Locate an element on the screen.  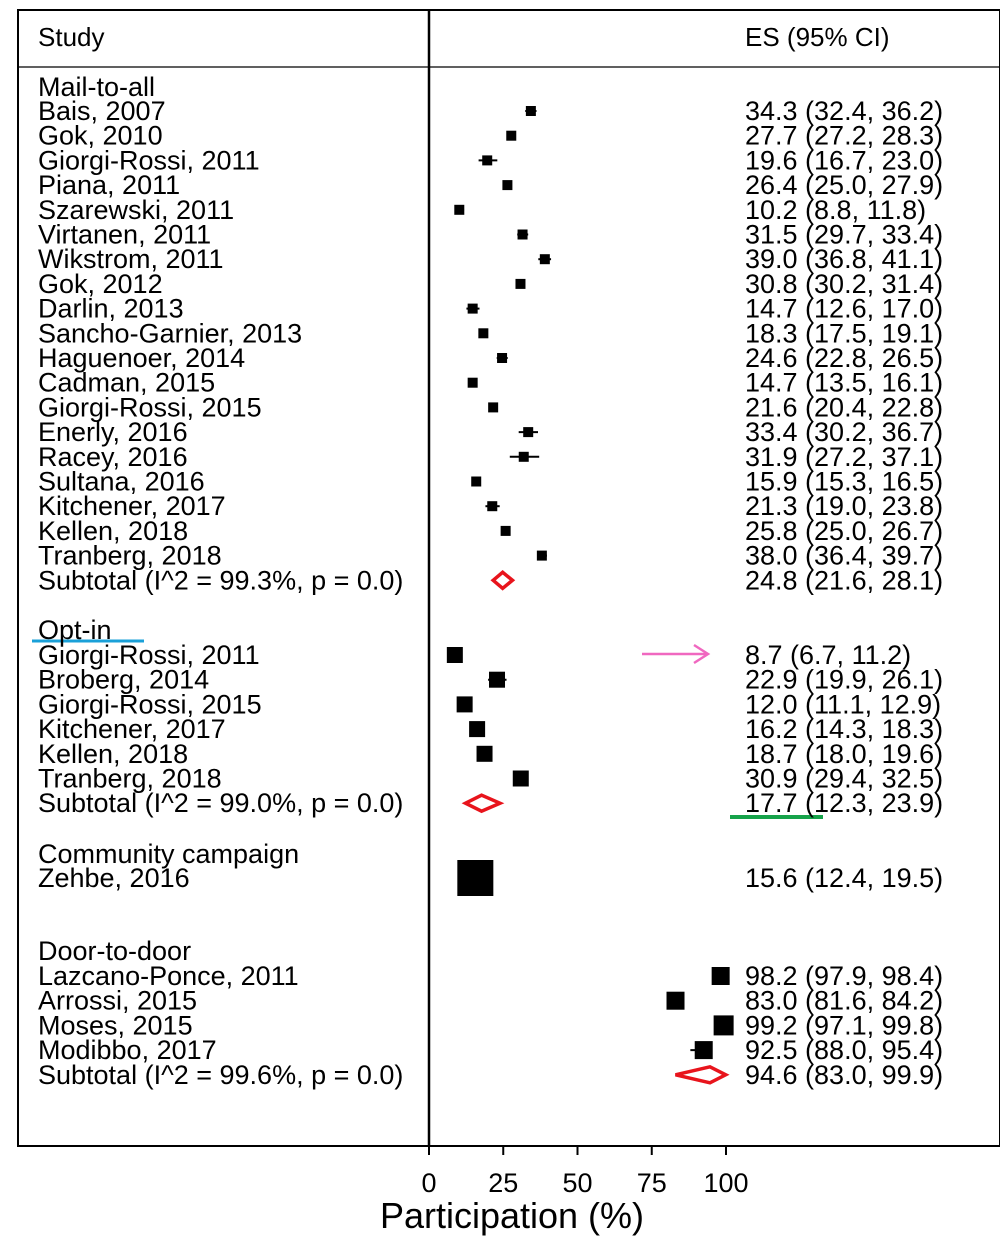
study-es-value: 83.0 (81.6, 84.2) is located at coordinates (844, 1001).